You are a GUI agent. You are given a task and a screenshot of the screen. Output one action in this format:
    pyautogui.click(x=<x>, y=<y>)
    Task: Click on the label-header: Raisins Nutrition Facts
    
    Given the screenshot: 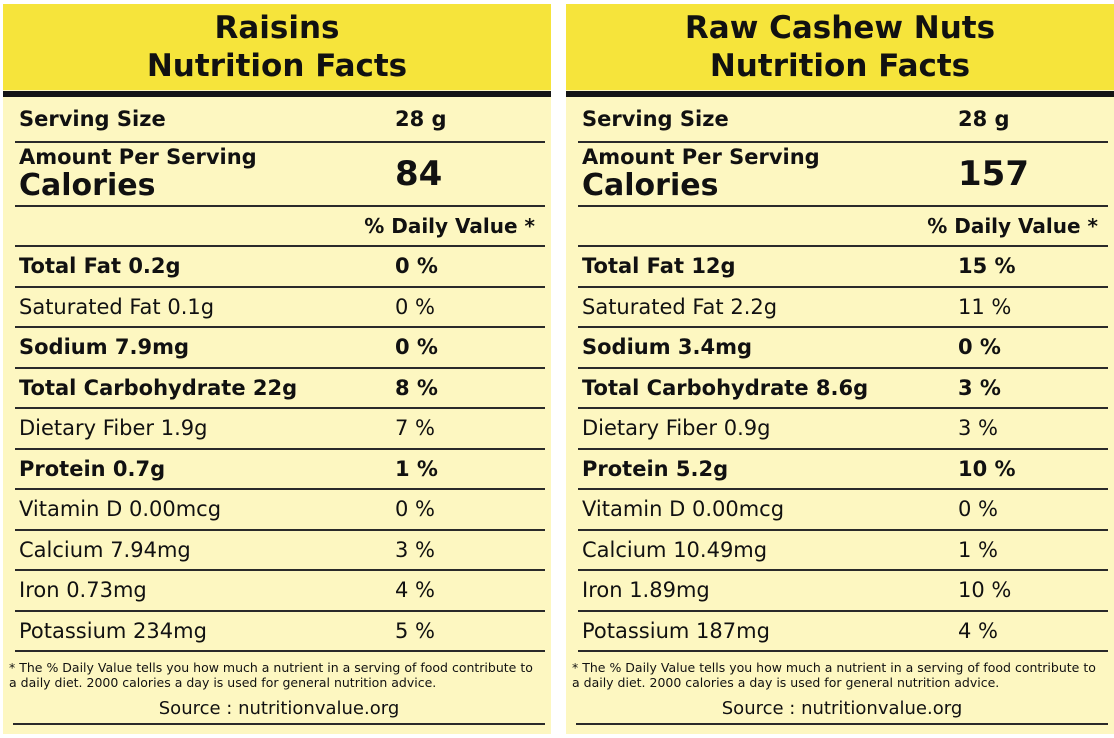 What is the action you would take?
    pyautogui.click(x=277, y=47)
    